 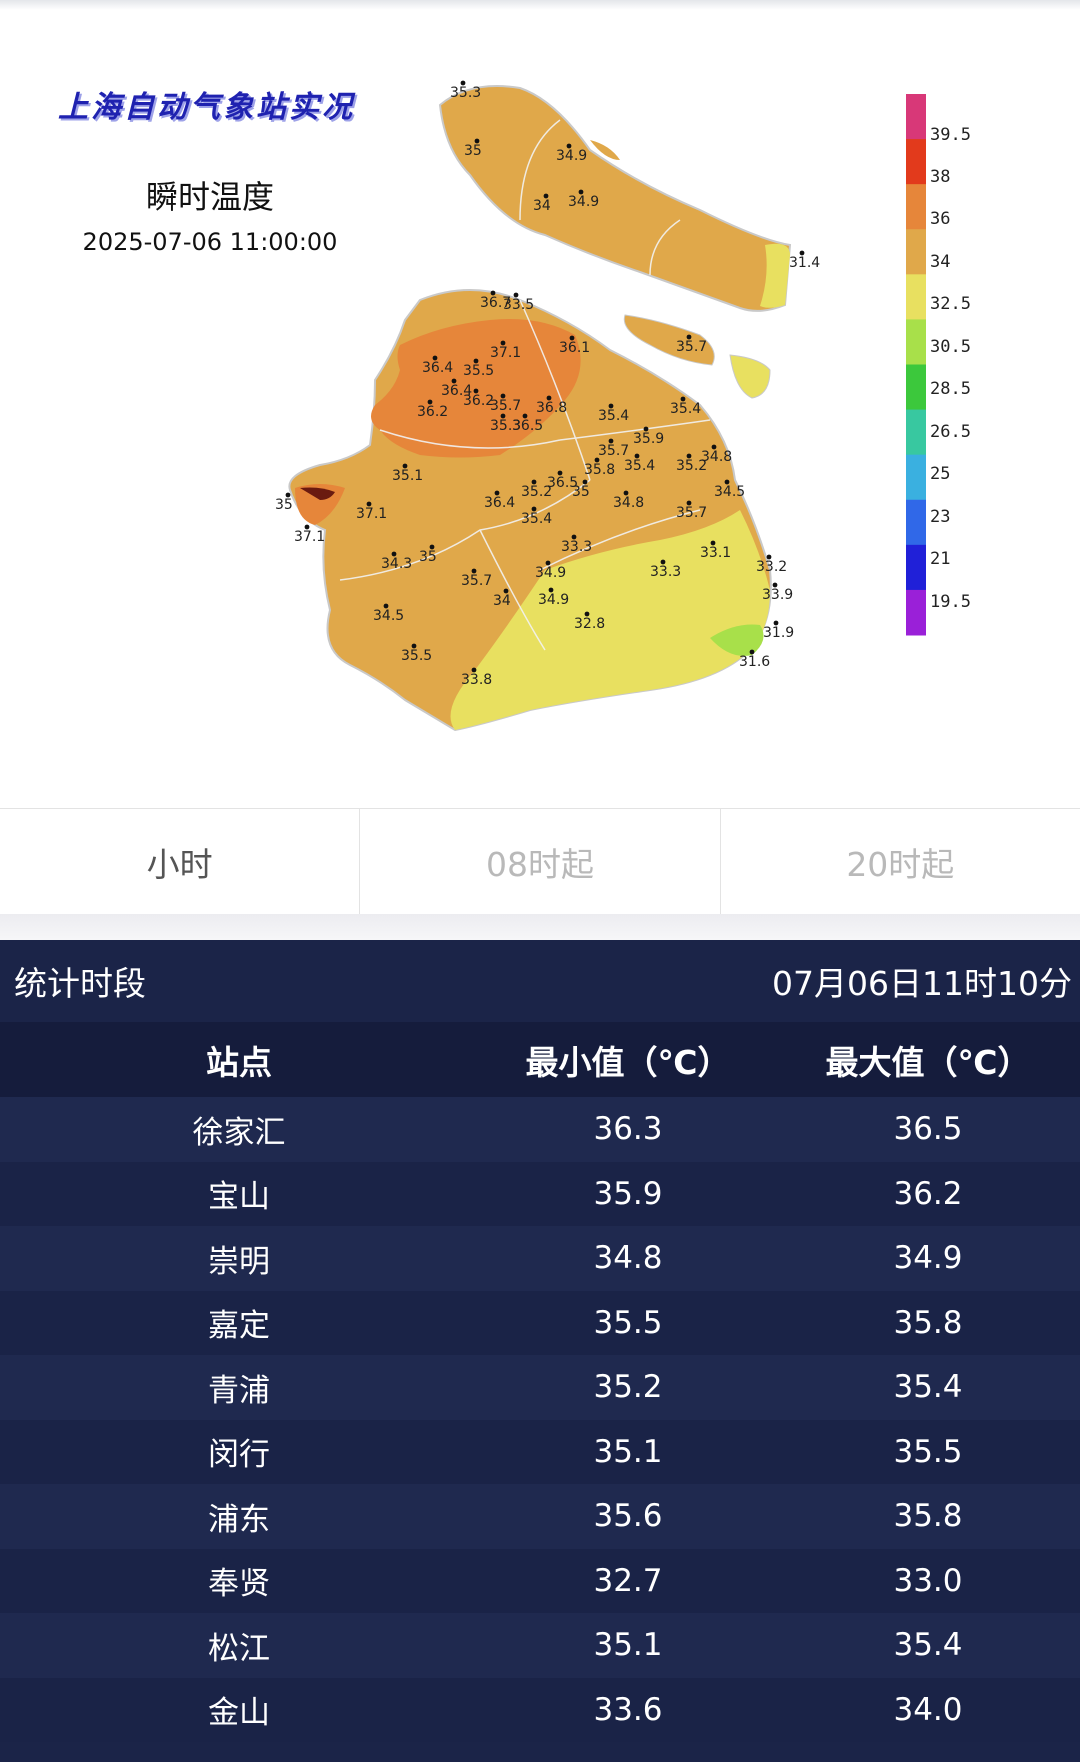 What do you see at coordinates (239, 1584) in the screenshot?
I see `station-name: 奉贤` at bounding box center [239, 1584].